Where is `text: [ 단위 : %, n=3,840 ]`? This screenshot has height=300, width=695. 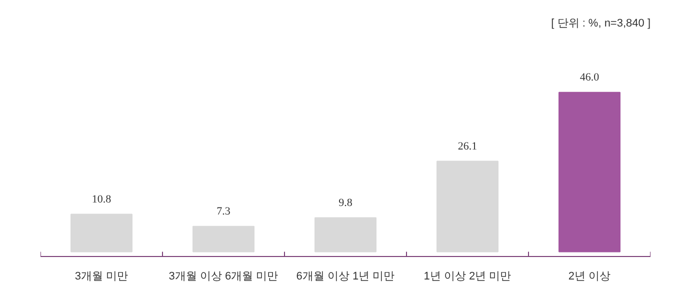 text: [ 단위 : %, n=3,840 ] is located at coordinates (601, 24).